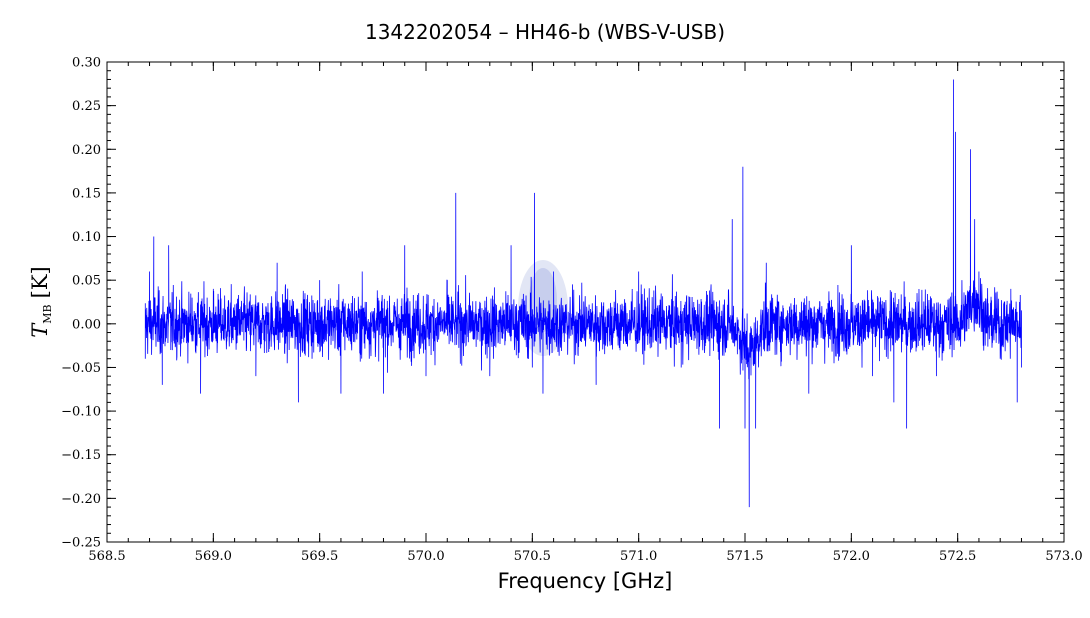  What do you see at coordinates (41, 301) in the screenshot?
I see `y-axis-label: TMB [K]` at bounding box center [41, 301].